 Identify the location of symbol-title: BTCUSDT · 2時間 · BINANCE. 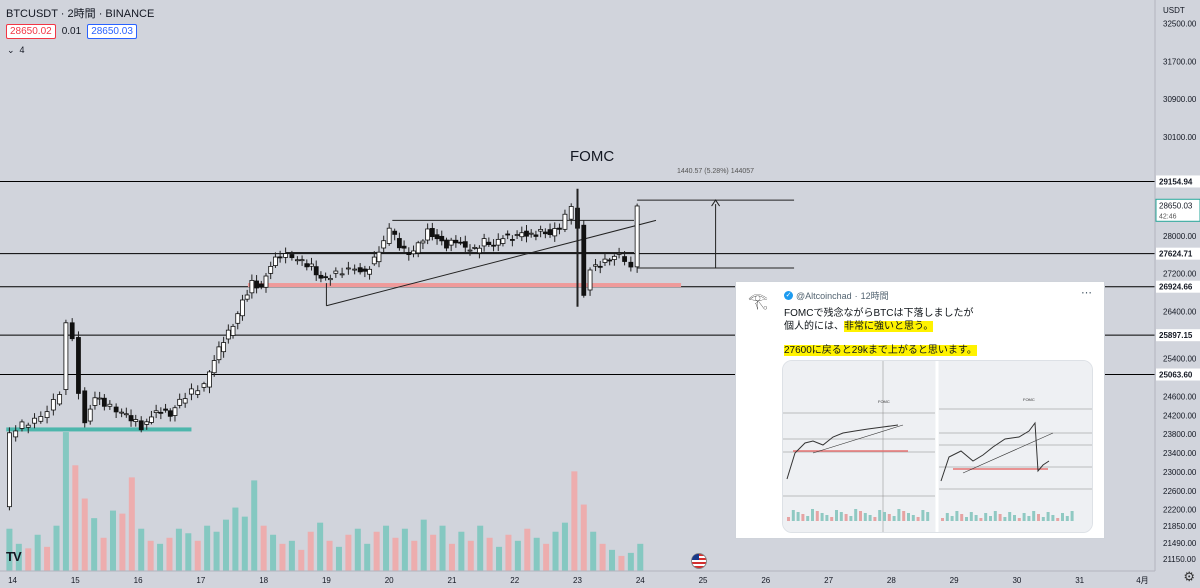
(80, 14).